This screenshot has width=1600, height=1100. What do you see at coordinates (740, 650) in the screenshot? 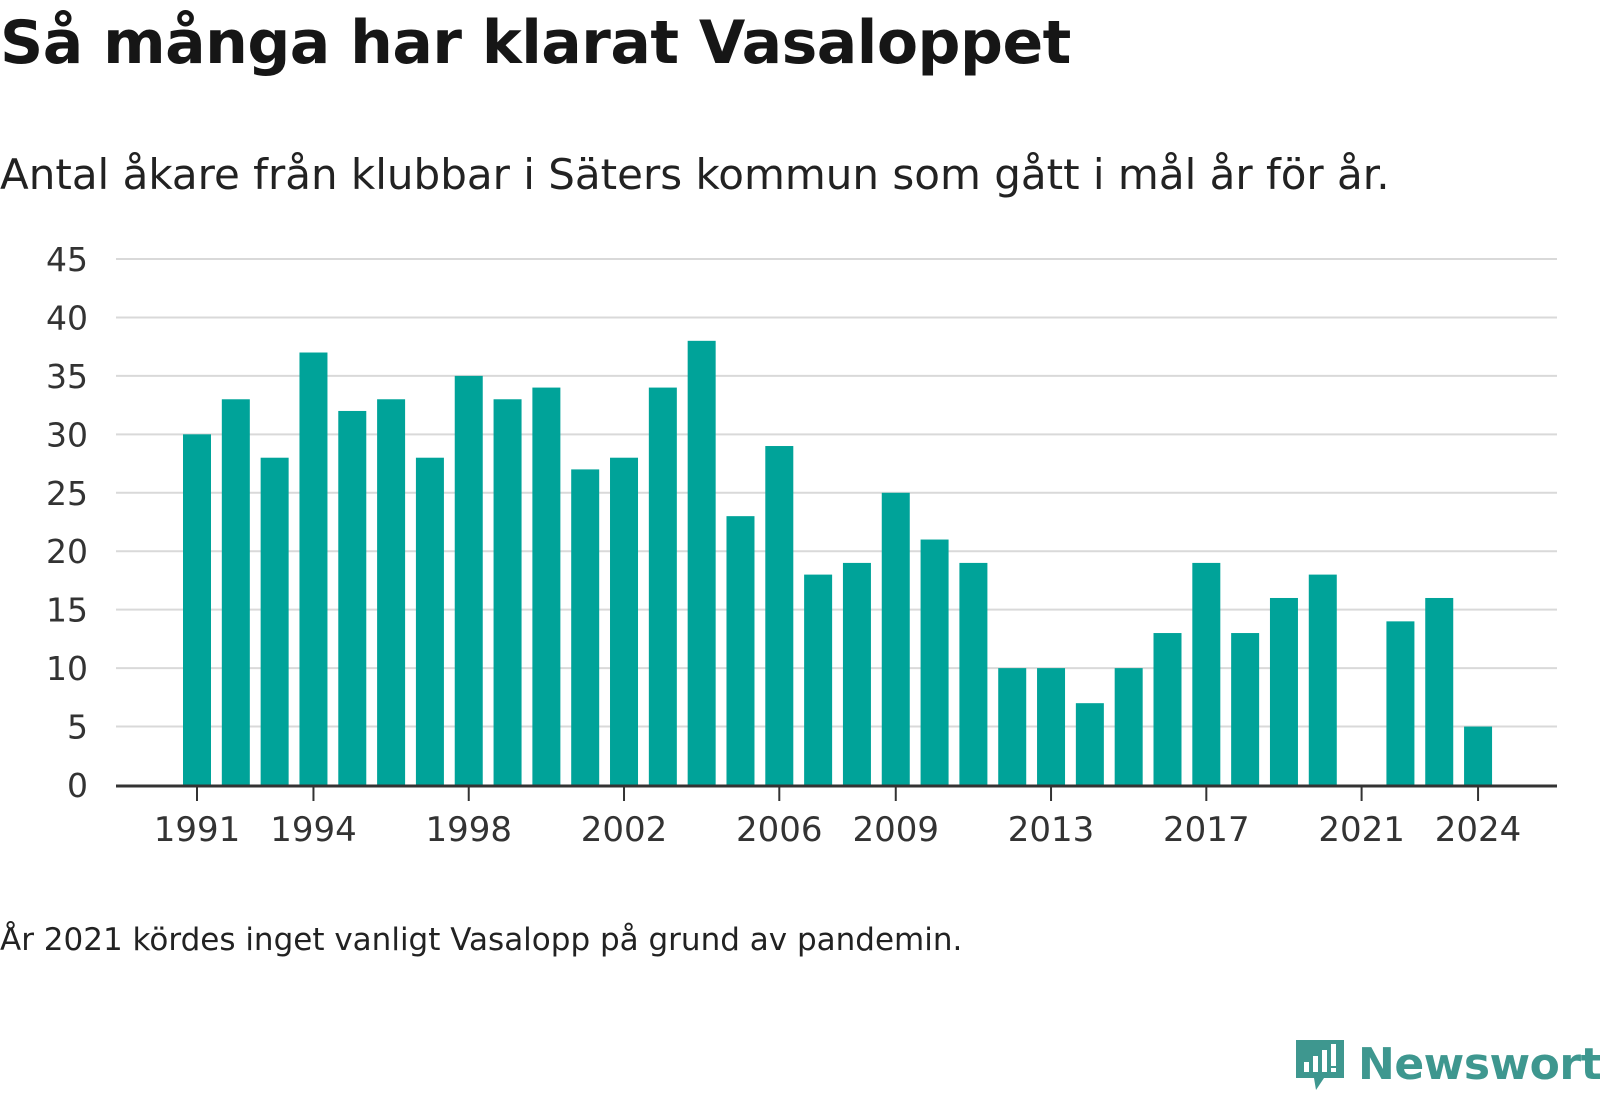
I see `bar-2005` at bounding box center [740, 650].